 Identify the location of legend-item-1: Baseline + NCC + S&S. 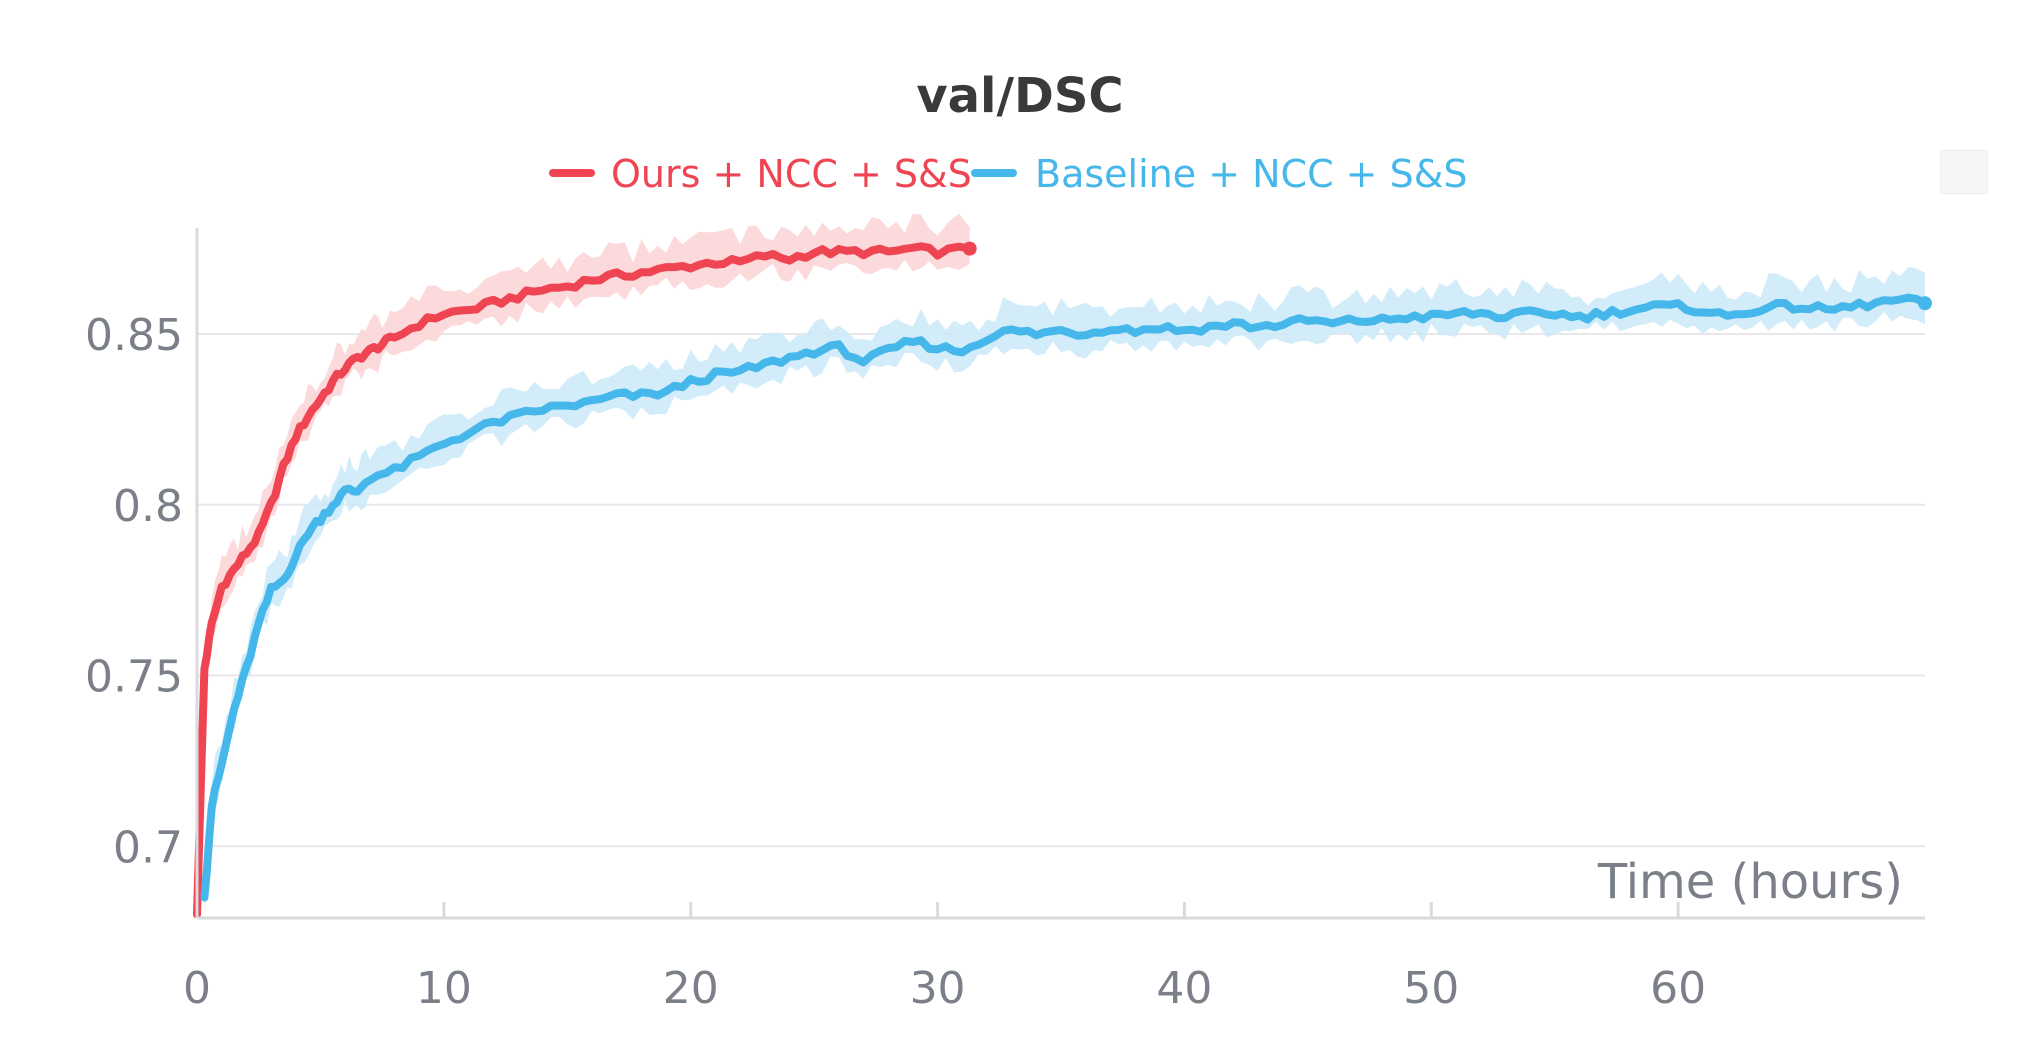
(1219, 174).